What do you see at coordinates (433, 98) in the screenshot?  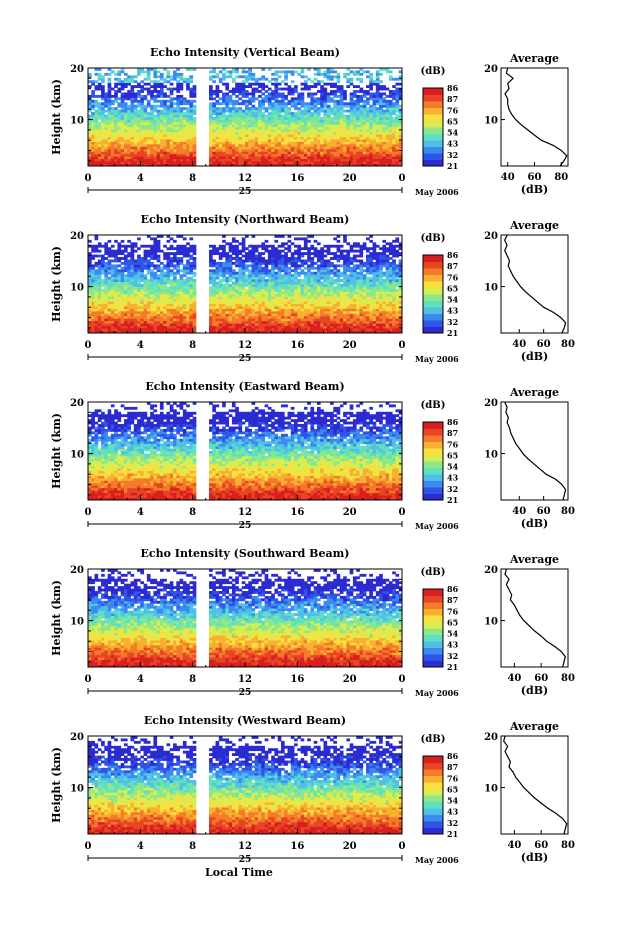 I see `colorbar-swatch` at bounding box center [433, 98].